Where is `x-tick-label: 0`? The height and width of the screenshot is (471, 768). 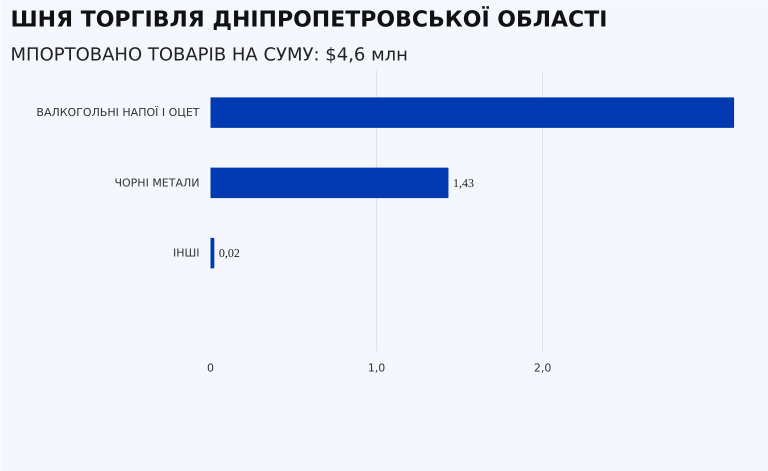 x-tick-label: 0 is located at coordinates (210, 368).